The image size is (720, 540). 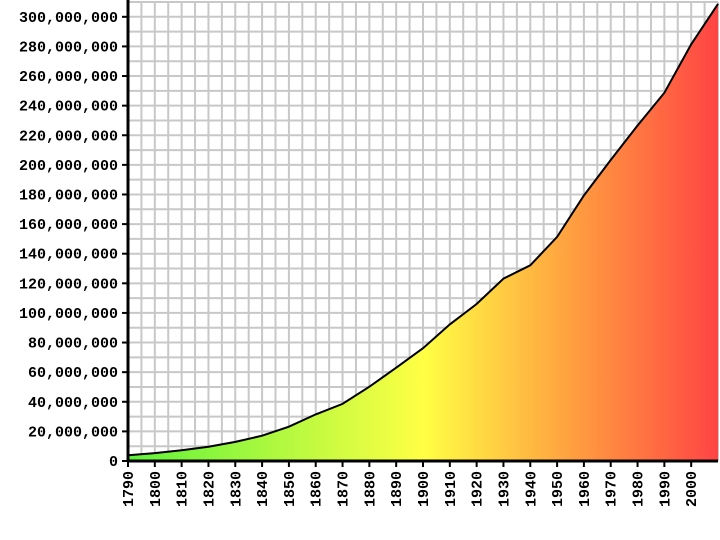 I want to click on y-tick-label: 140,000,000, so click(x=68, y=255).